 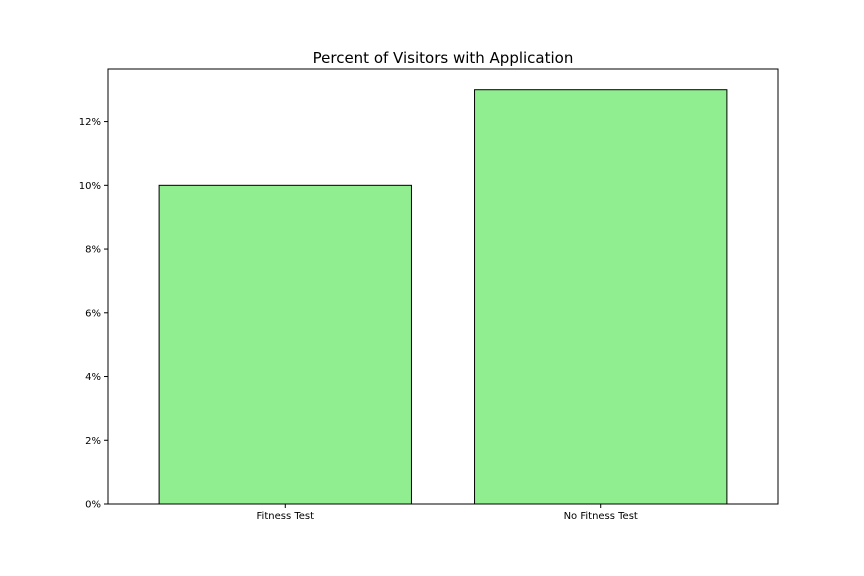 I want to click on y-axis: 0% 2% 4% 6% 8% 10% 12%, so click(x=93, y=314).